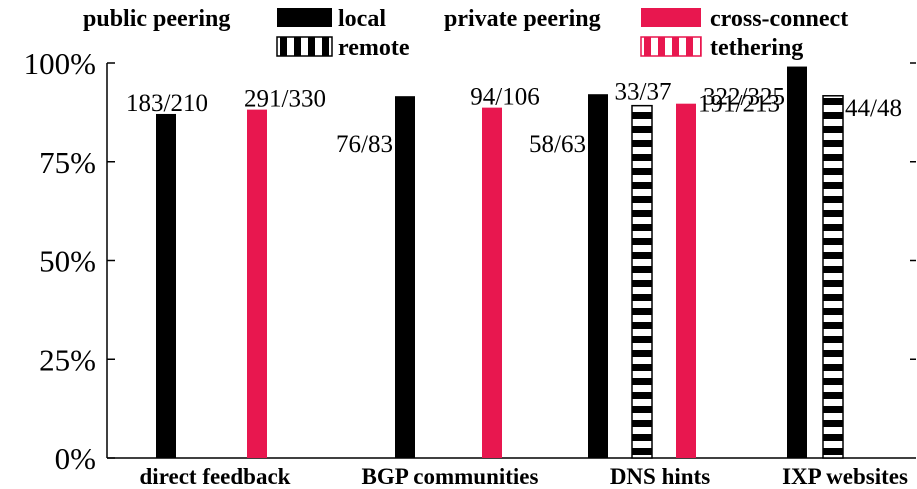  What do you see at coordinates (60, 63) in the screenshot?
I see `y-tick-label: 100%` at bounding box center [60, 63].